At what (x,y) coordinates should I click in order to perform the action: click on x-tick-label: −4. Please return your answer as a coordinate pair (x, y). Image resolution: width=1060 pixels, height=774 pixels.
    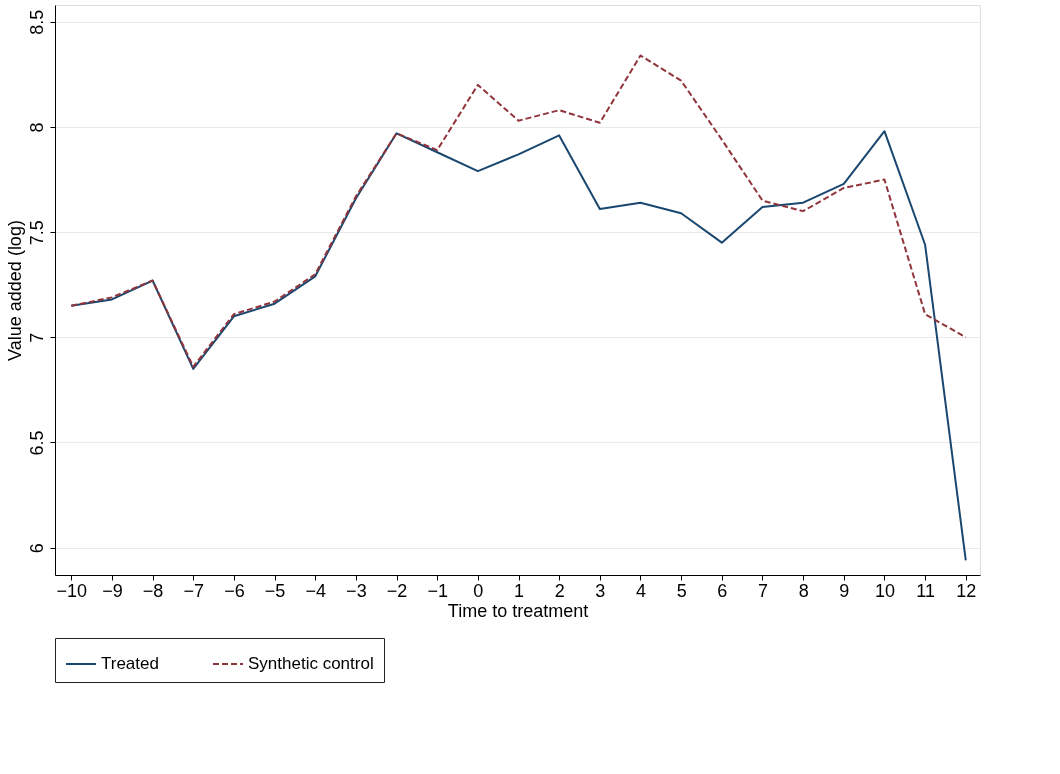
    Looking at the image, I should click on (315, 590).